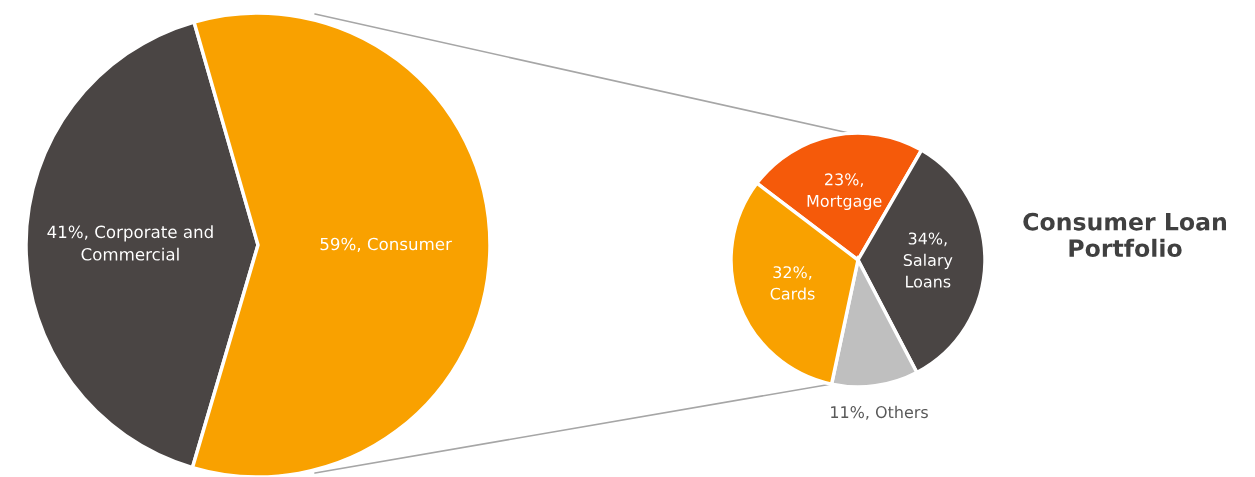 Image resolution: width=1255 pixels, height=477 pixels. Describe the element at coordinates (792, 273) in the screenshot. I see `data-label: 32%,` at that location.